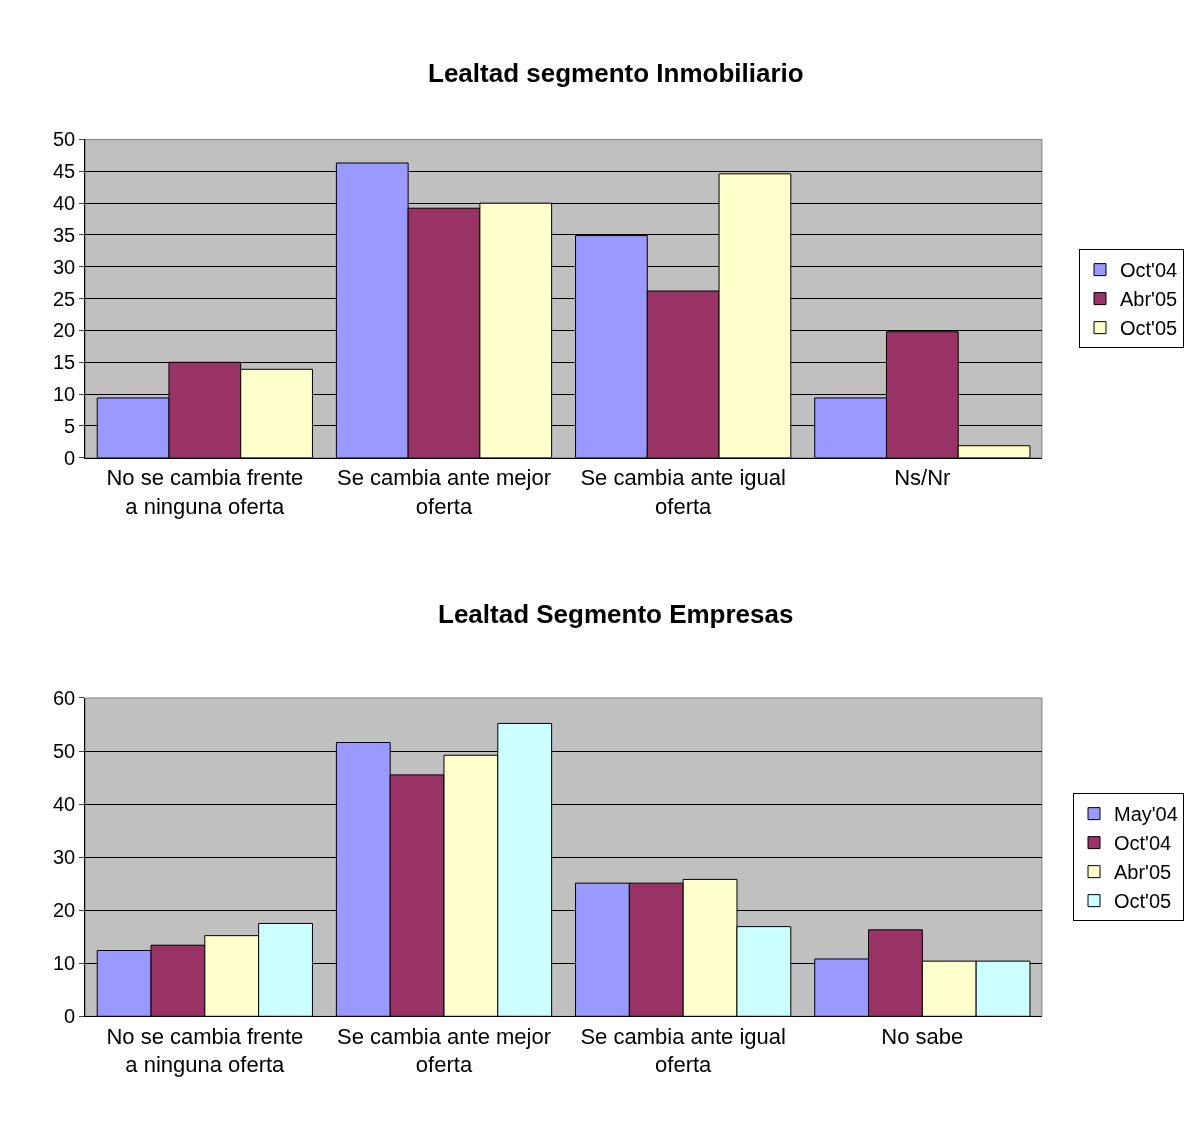 The height and width of the screenshot is (1139, 1184). What do you see at coordinates (1146, 814) in the screenshot?
I see `legend-label: May'04` at bounding box center [1146, 814].